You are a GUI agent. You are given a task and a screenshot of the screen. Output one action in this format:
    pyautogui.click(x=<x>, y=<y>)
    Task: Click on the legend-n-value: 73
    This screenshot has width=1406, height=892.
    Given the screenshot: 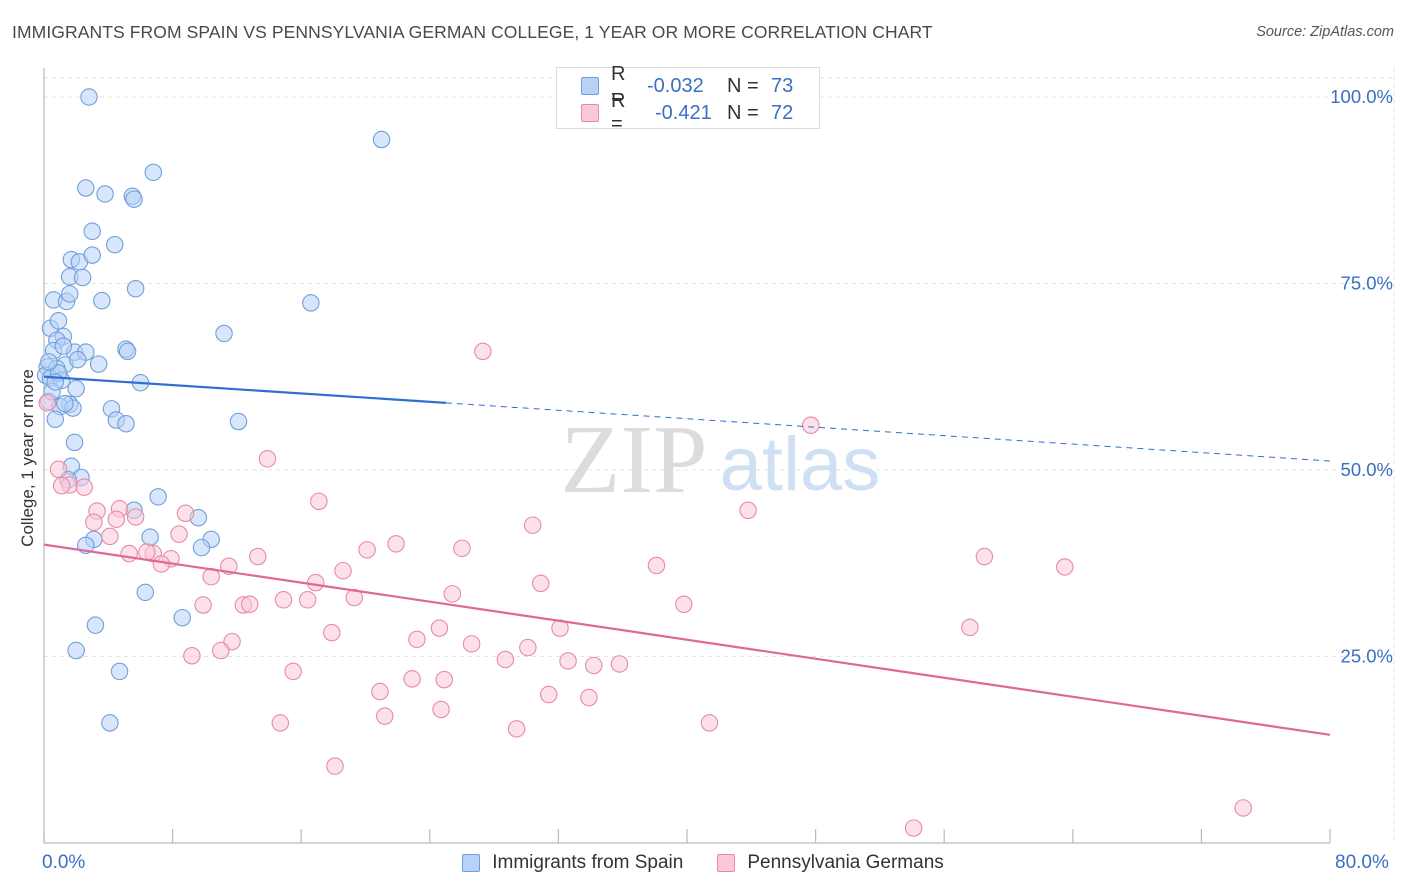 What is the action you would take?
    pyautogui.click(x=782, y=85)
    